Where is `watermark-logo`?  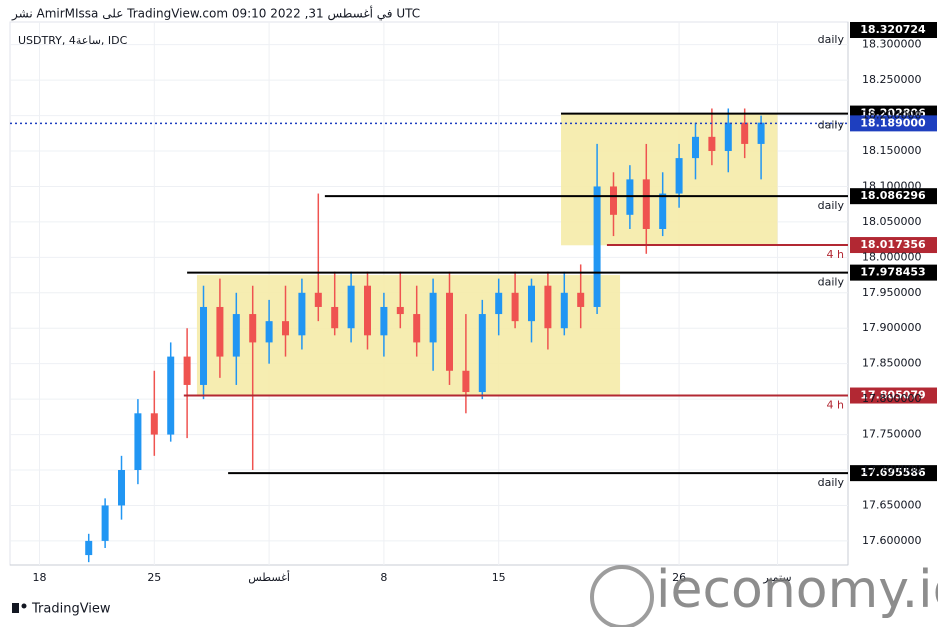 watermark-logo is located at coordinates (622, 597).